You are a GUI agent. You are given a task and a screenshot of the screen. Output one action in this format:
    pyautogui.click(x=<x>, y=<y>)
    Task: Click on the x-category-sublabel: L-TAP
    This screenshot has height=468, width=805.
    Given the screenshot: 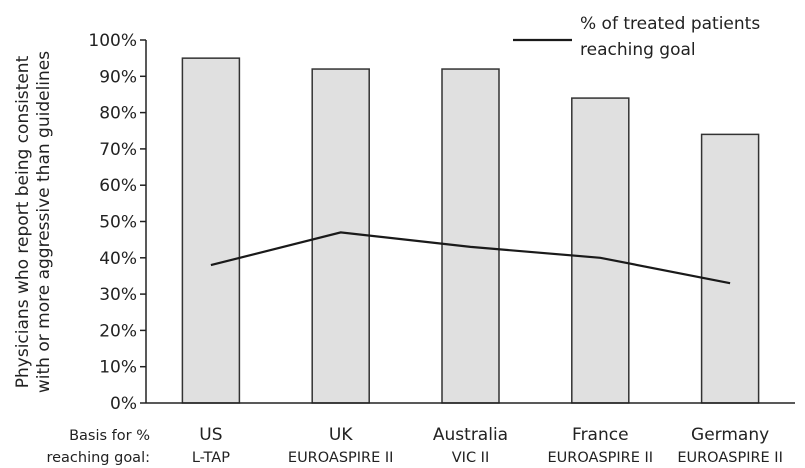 What is the action you would take?
    pyautogui.click(x=211, y=458)
    